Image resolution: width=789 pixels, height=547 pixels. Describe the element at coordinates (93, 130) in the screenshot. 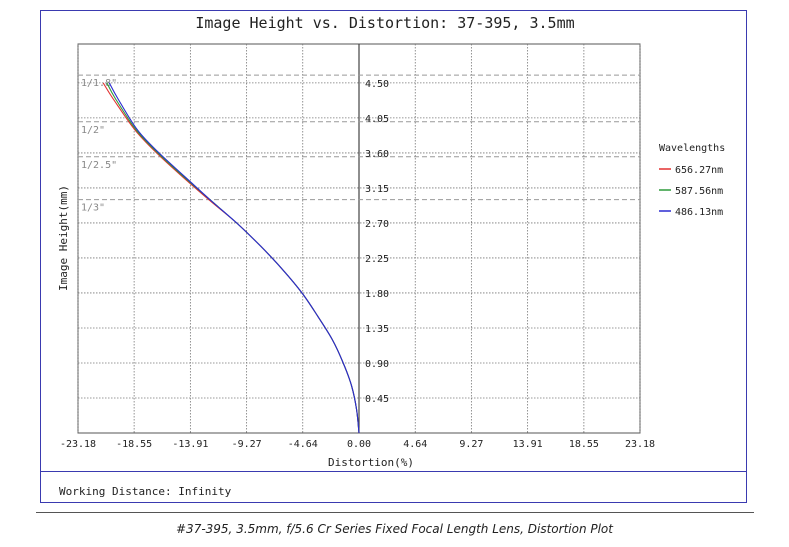

I see `sensor-label-1: 1/2"` at that location.